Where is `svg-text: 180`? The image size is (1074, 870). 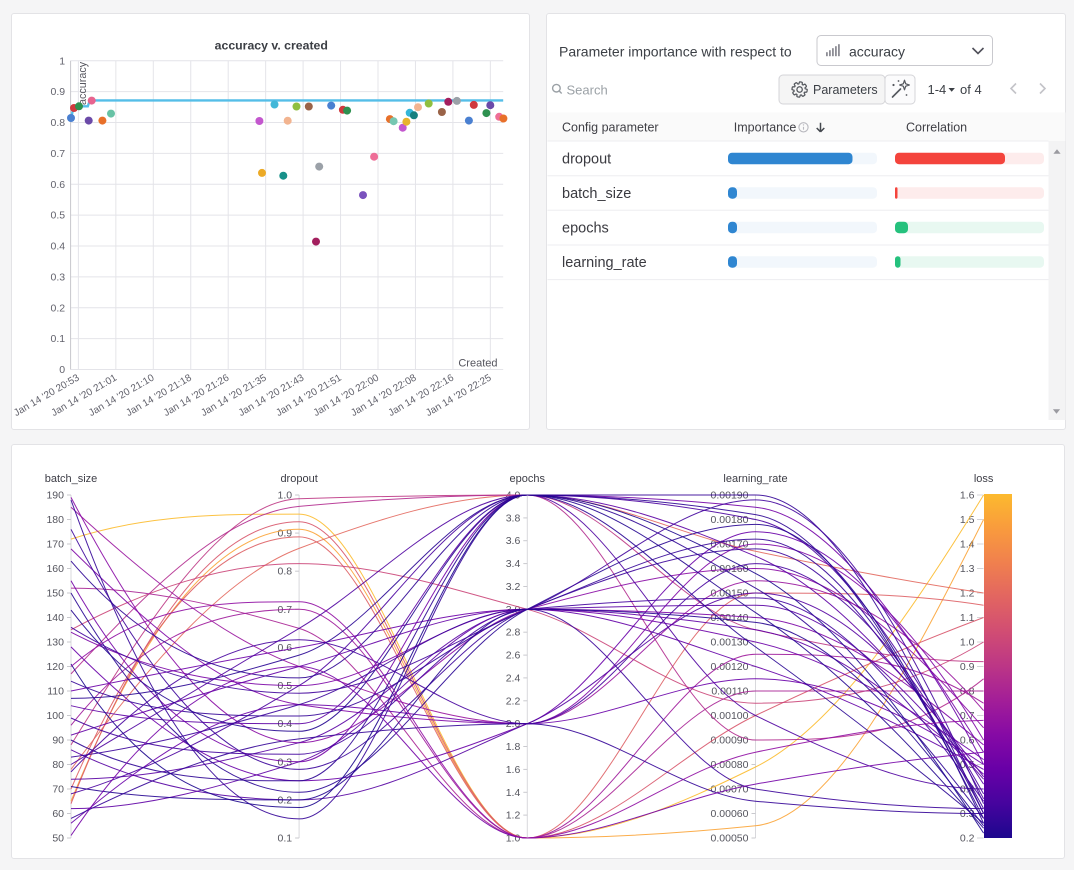 svg-text: 180 is located at coordinates (55, 520).